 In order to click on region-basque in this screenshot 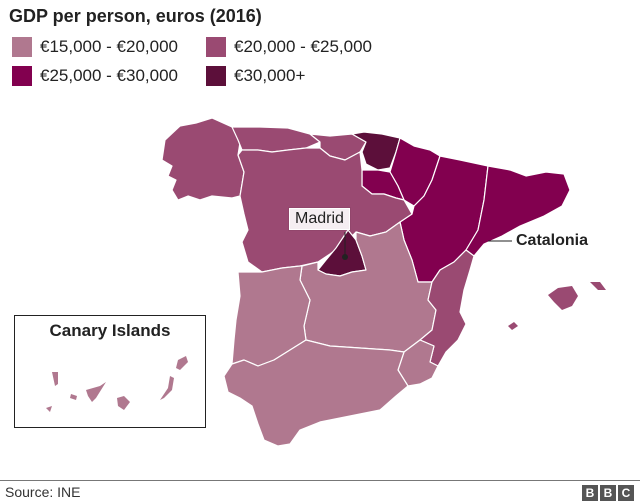, I will do `click(376, 151)`.